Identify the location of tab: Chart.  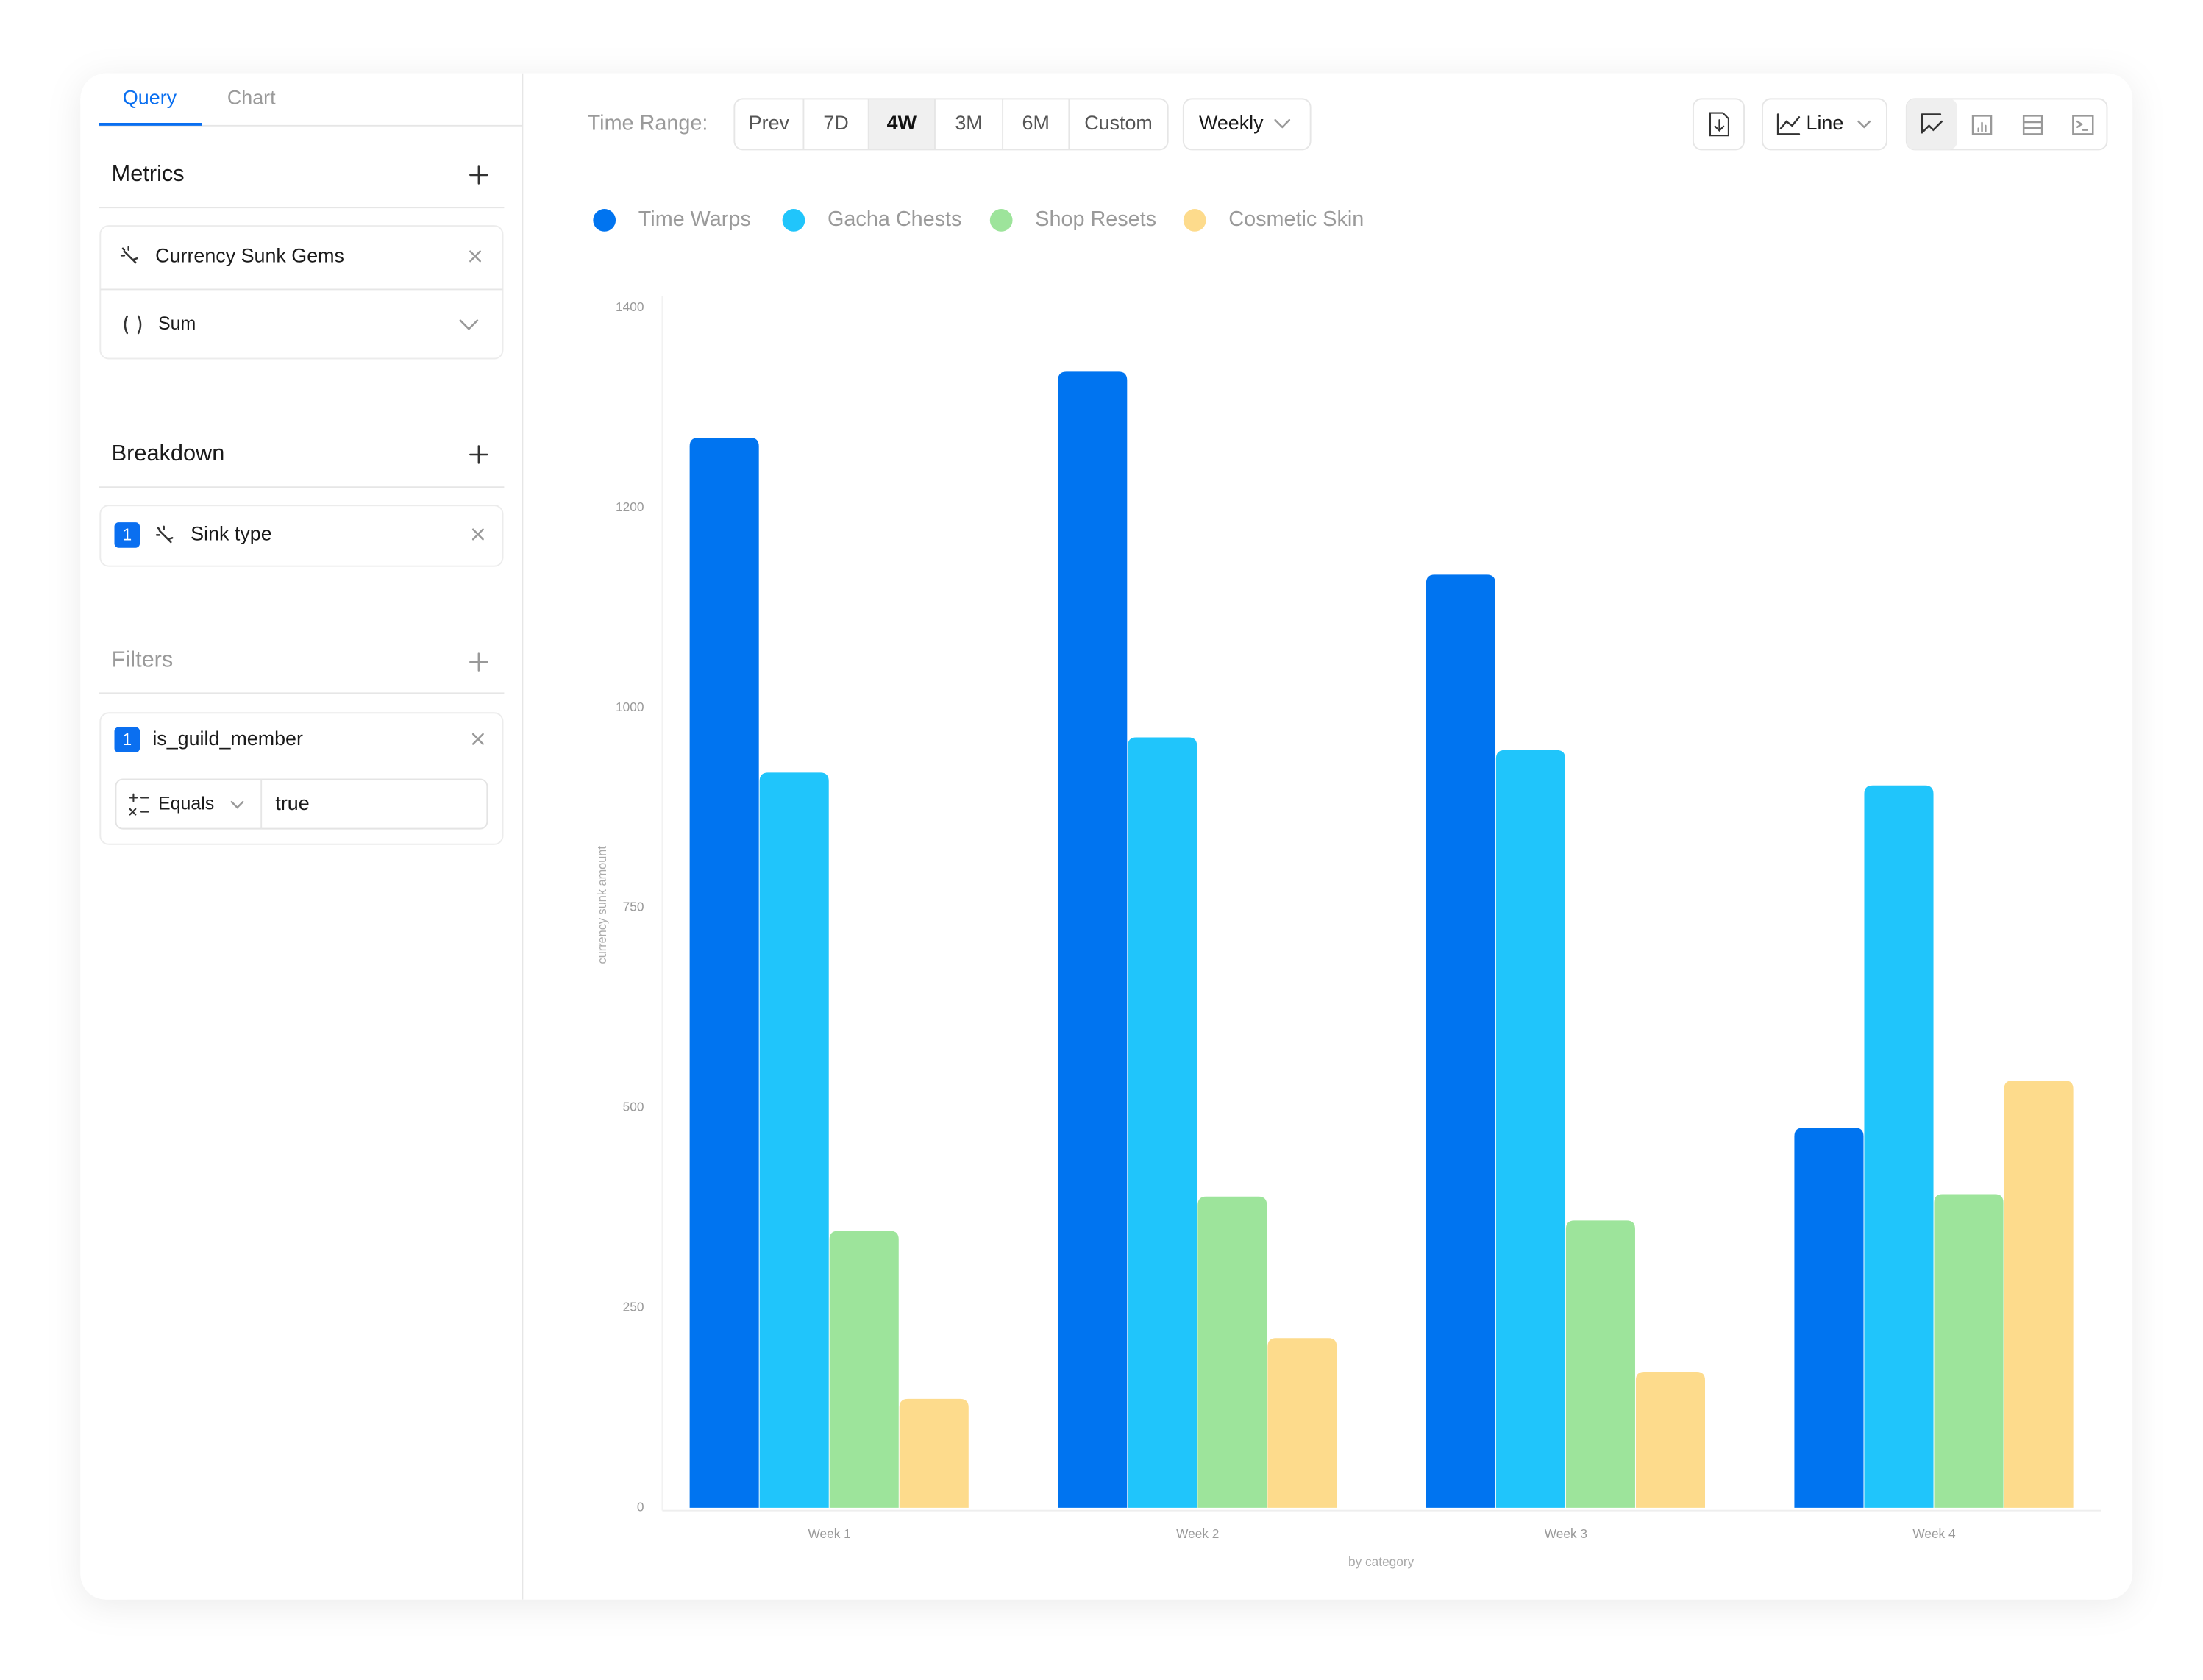
(252, 97).